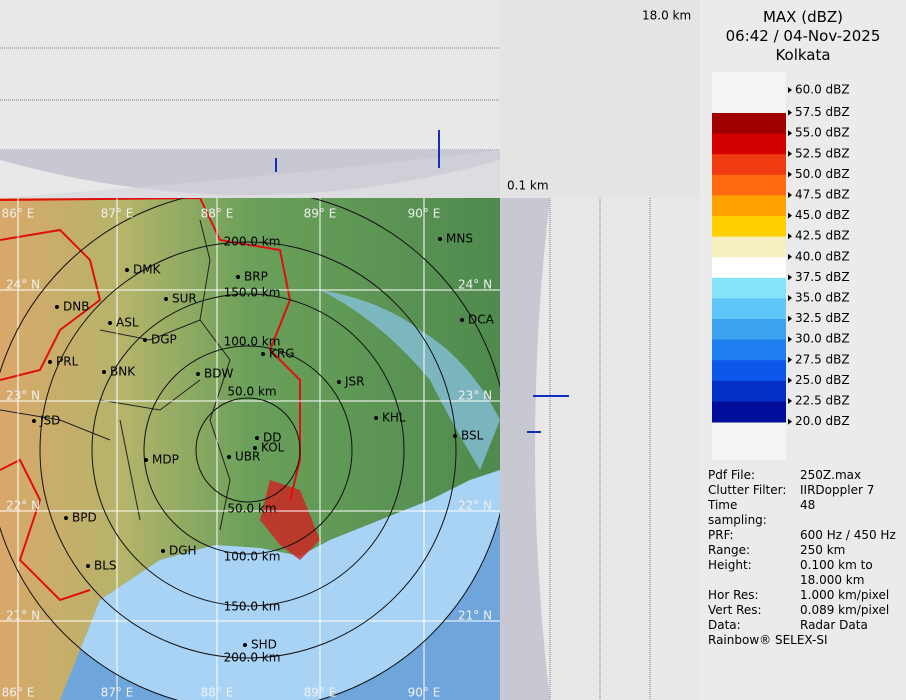  Describe the element at coordinates (475, 616) in the screenshot. I see `latitude-label: 21° N` at that location.